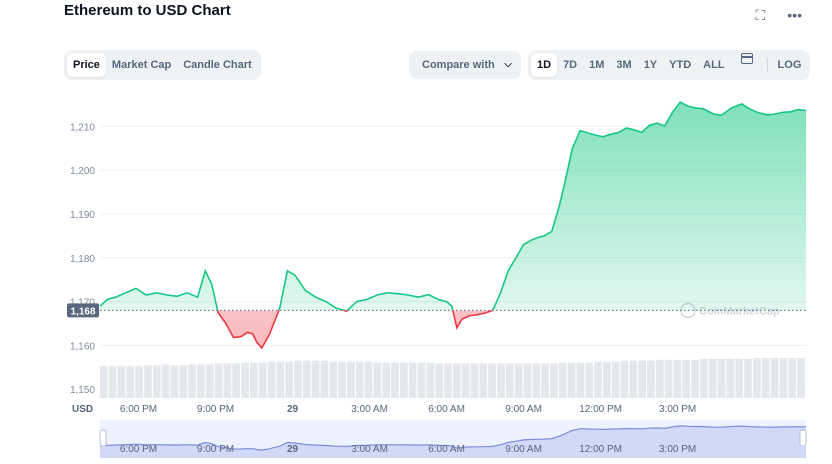 The height and width of the screenshot is (464, 832). What do you see at coordinates (523, 409) in the screenshot?
I see `x-tick-label: 9:00 AM` at bounding box center [523, 409].